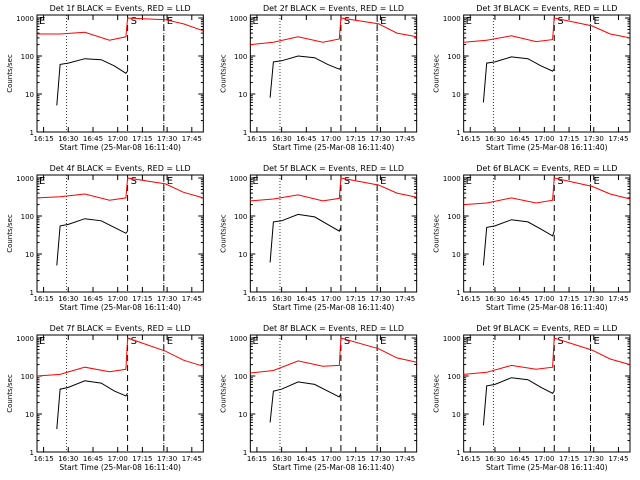 This screenshot has width=640, height=480. I want to click on panel-title: Det 6f BLACK = Events, RED = LLD, so click(546, 168).